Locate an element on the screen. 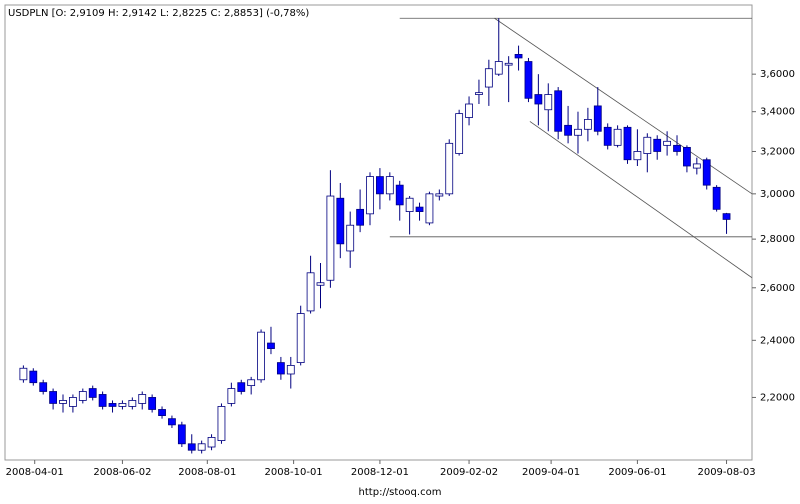 The width and height of the screenshot is (800, 504). x-tick-label: 2008-12-01 is located at coordinates (380, 472).